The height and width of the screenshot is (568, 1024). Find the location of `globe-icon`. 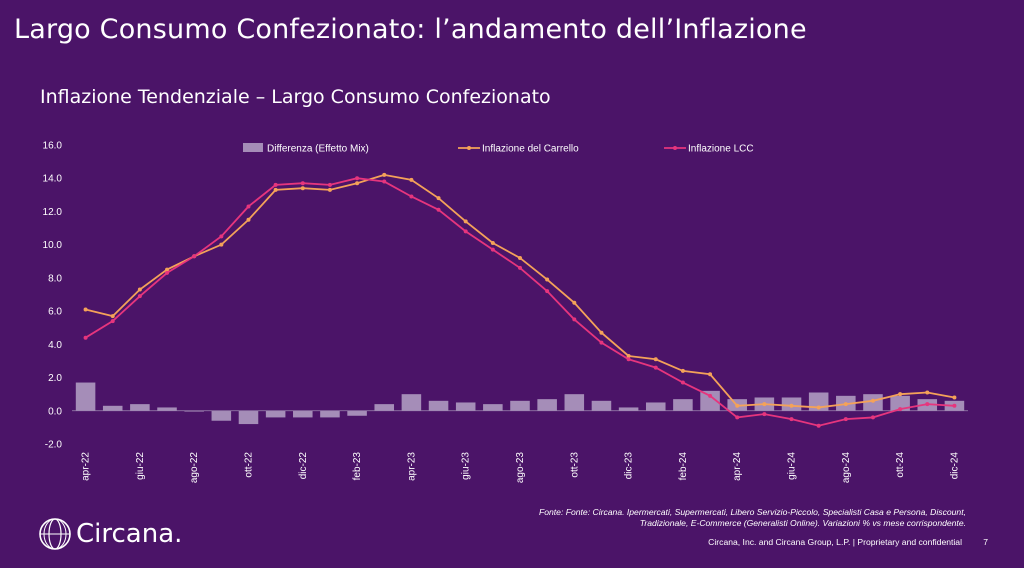

globe-icon is located at coordinates (55, 534).